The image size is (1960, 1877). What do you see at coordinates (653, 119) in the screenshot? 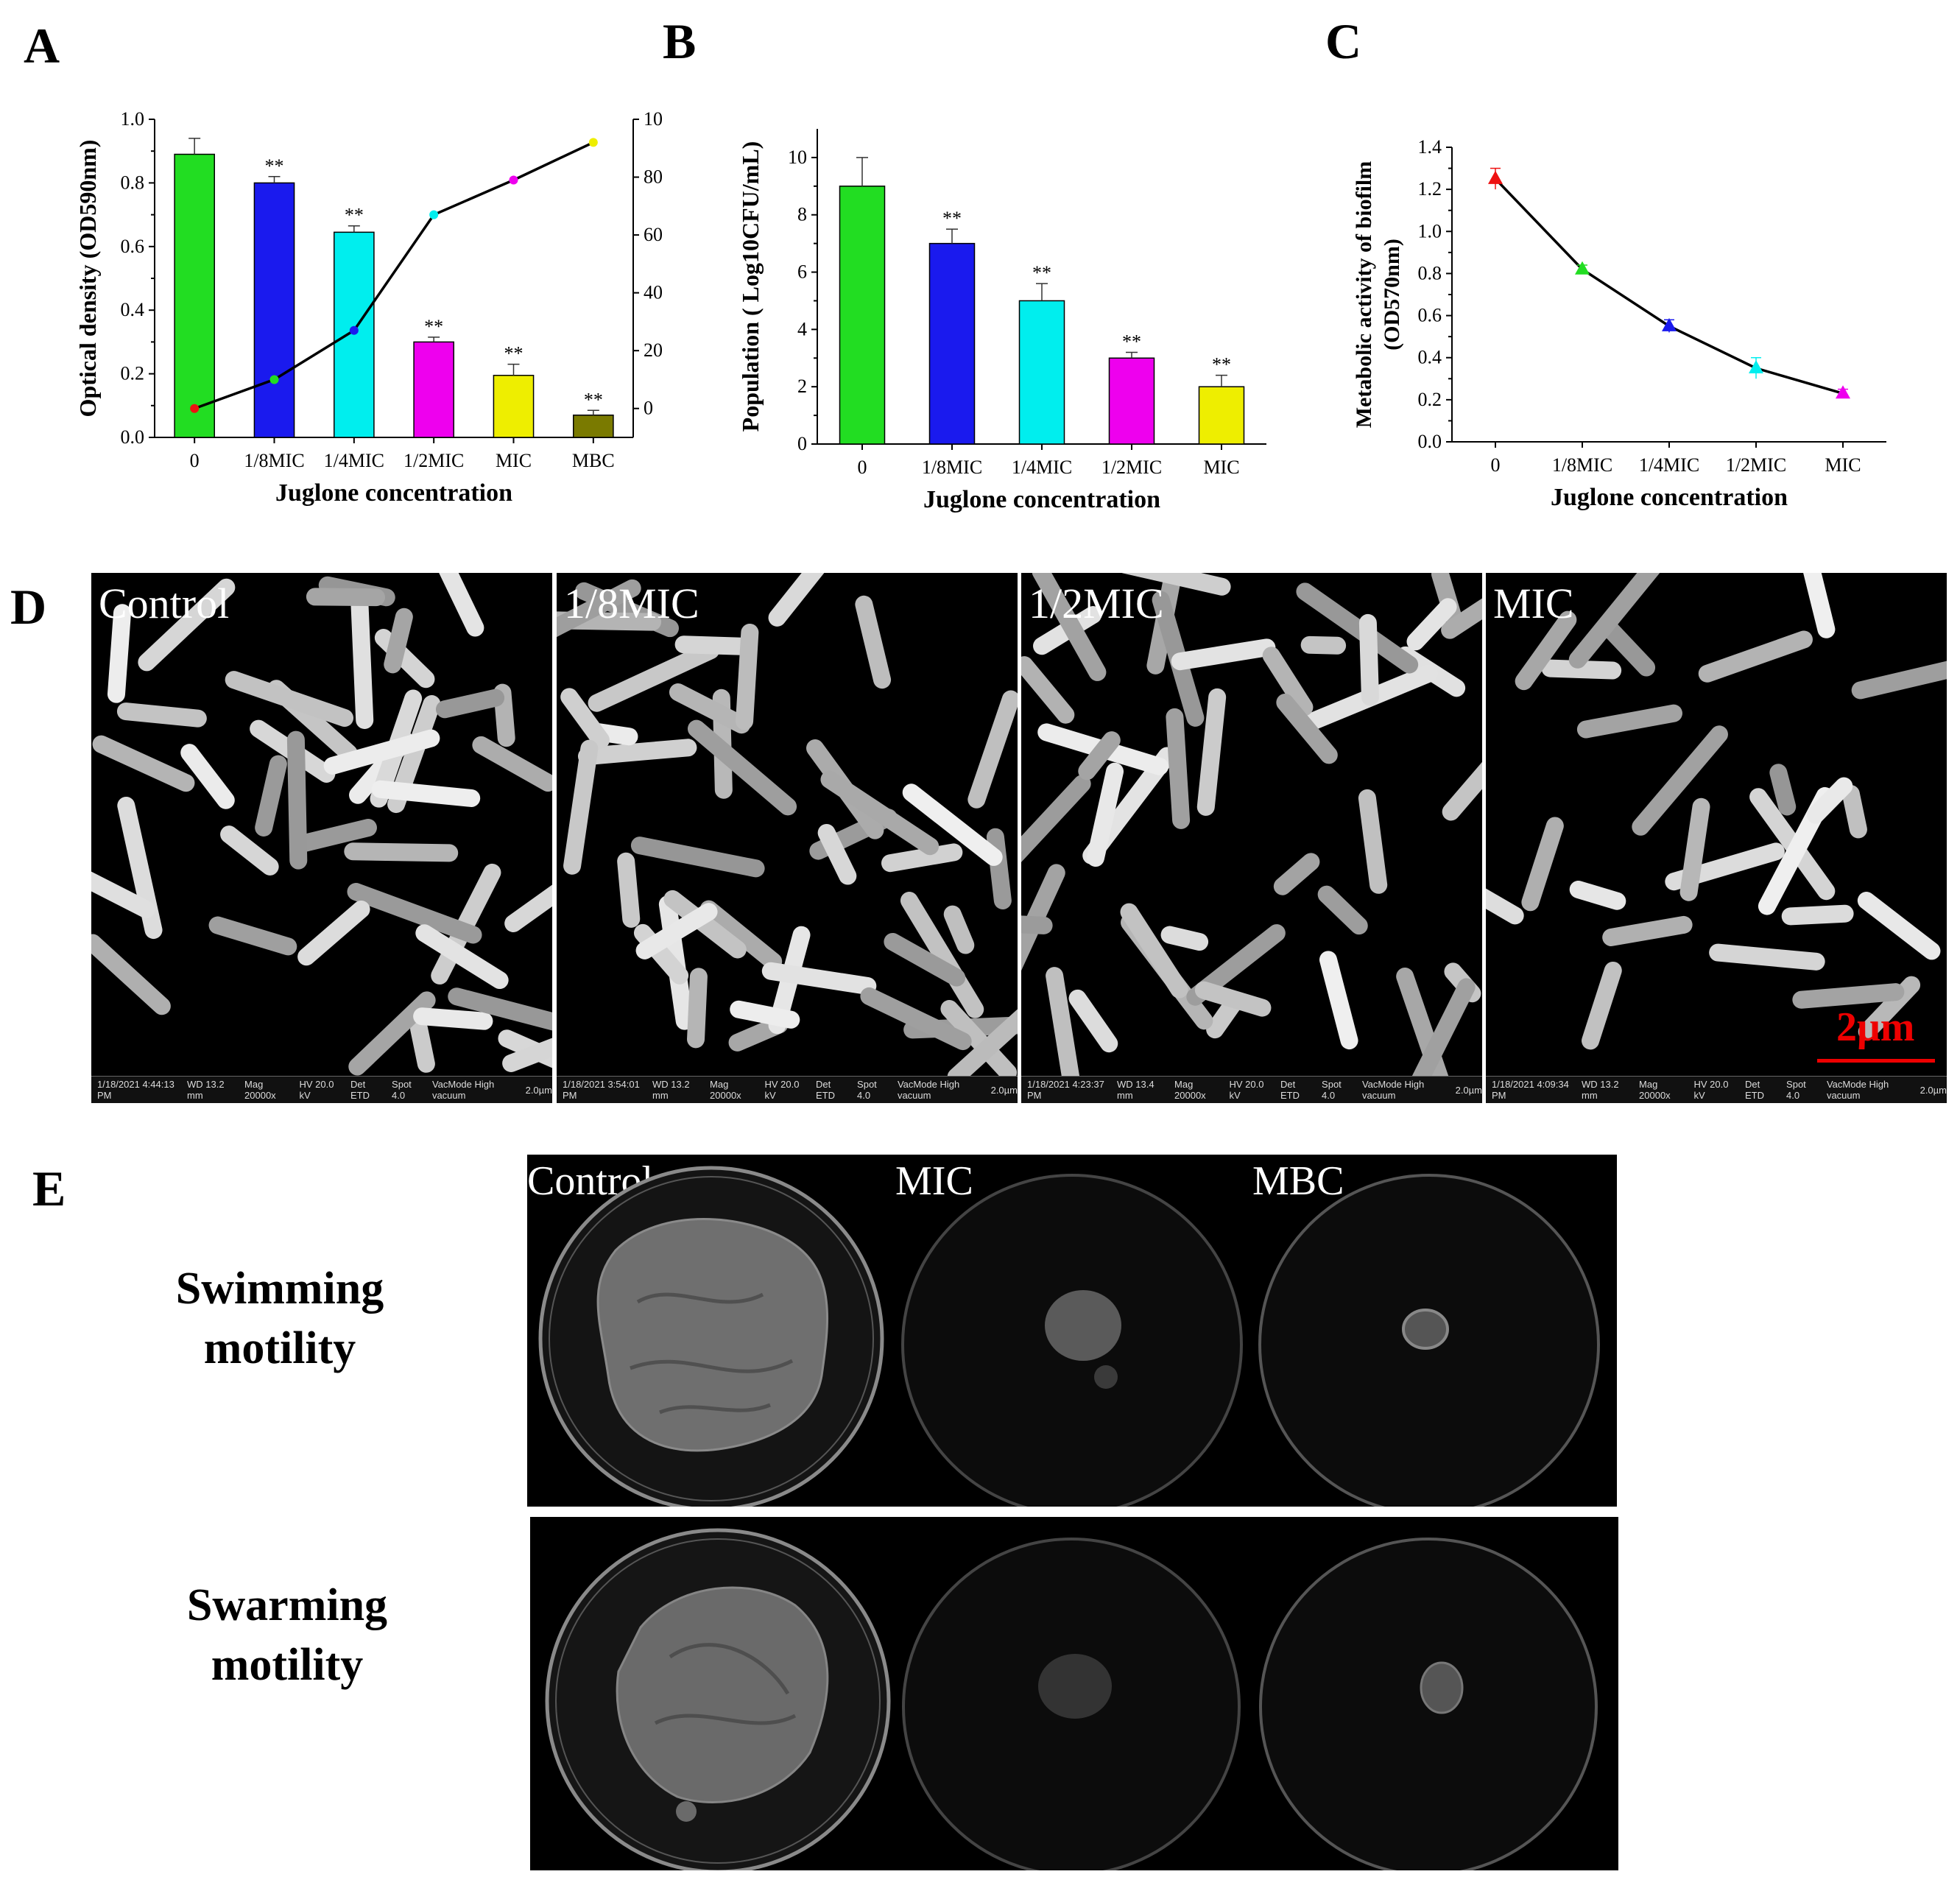
I see `y2-tick-label: 100` at bounding box center [653, 119].